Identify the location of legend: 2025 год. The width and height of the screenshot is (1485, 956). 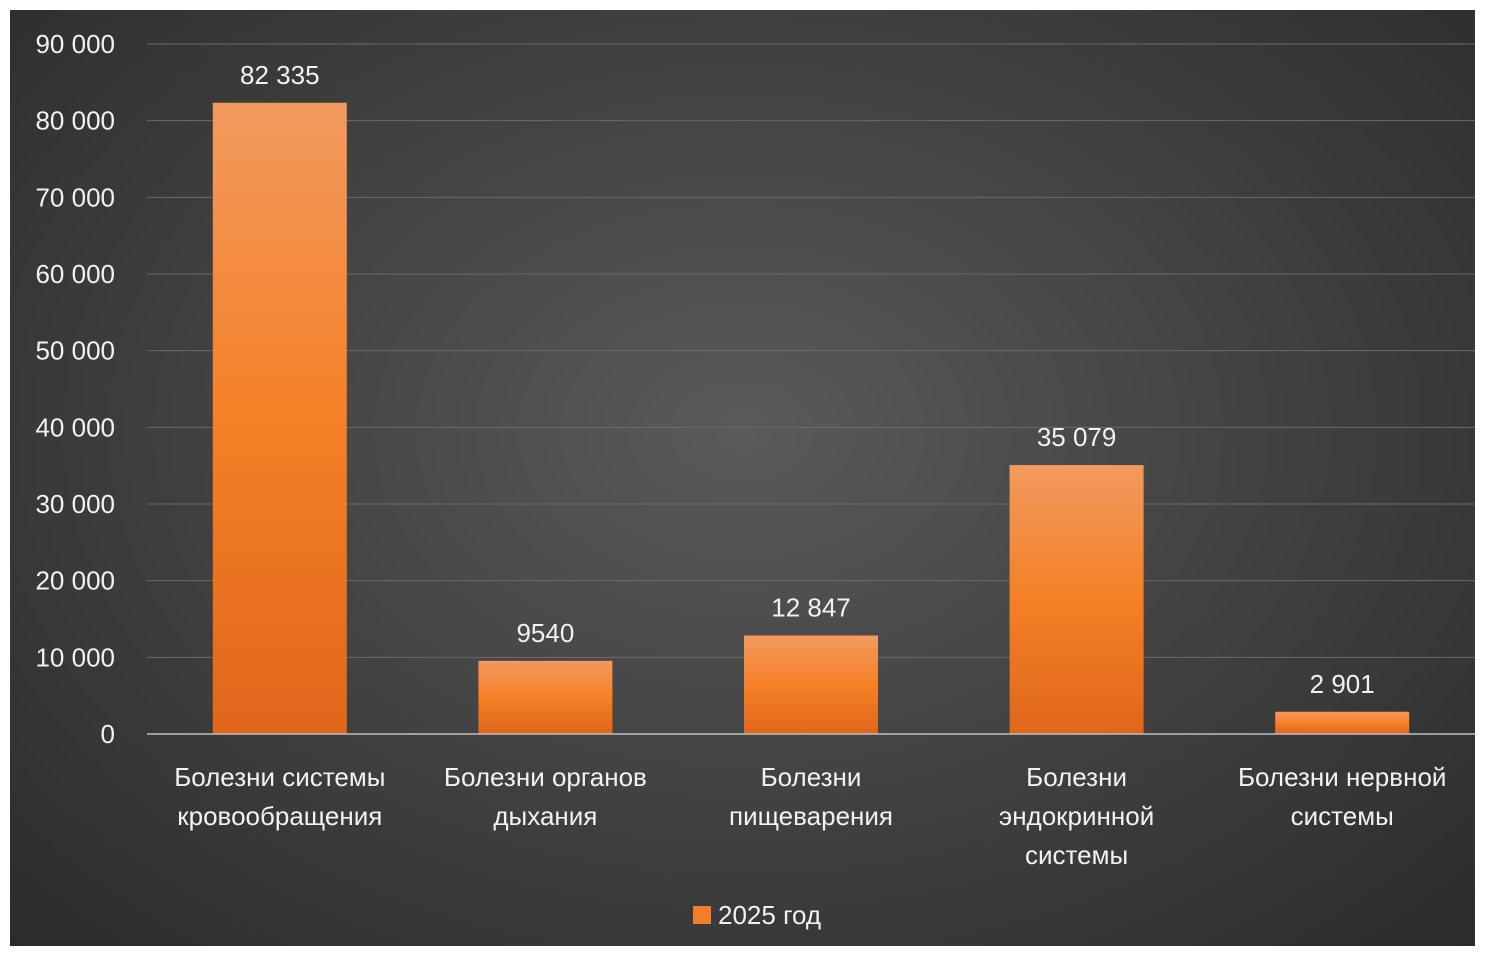
(757, 915).